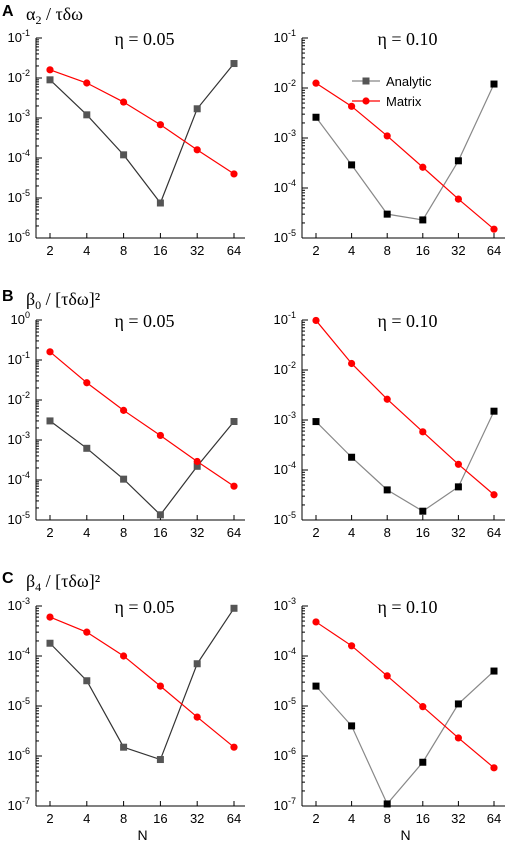  What do you see at coordinates (8, 11) in the screenshot?
I see `panel-letter-a: A` at bounding box center [8, 11].